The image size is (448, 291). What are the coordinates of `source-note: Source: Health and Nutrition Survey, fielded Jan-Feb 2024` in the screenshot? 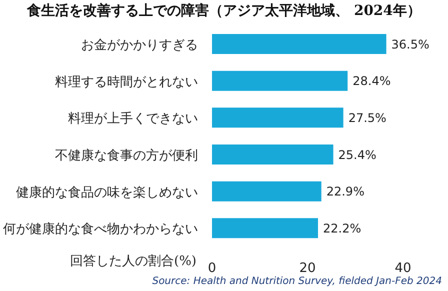 It's located at (297, 281).